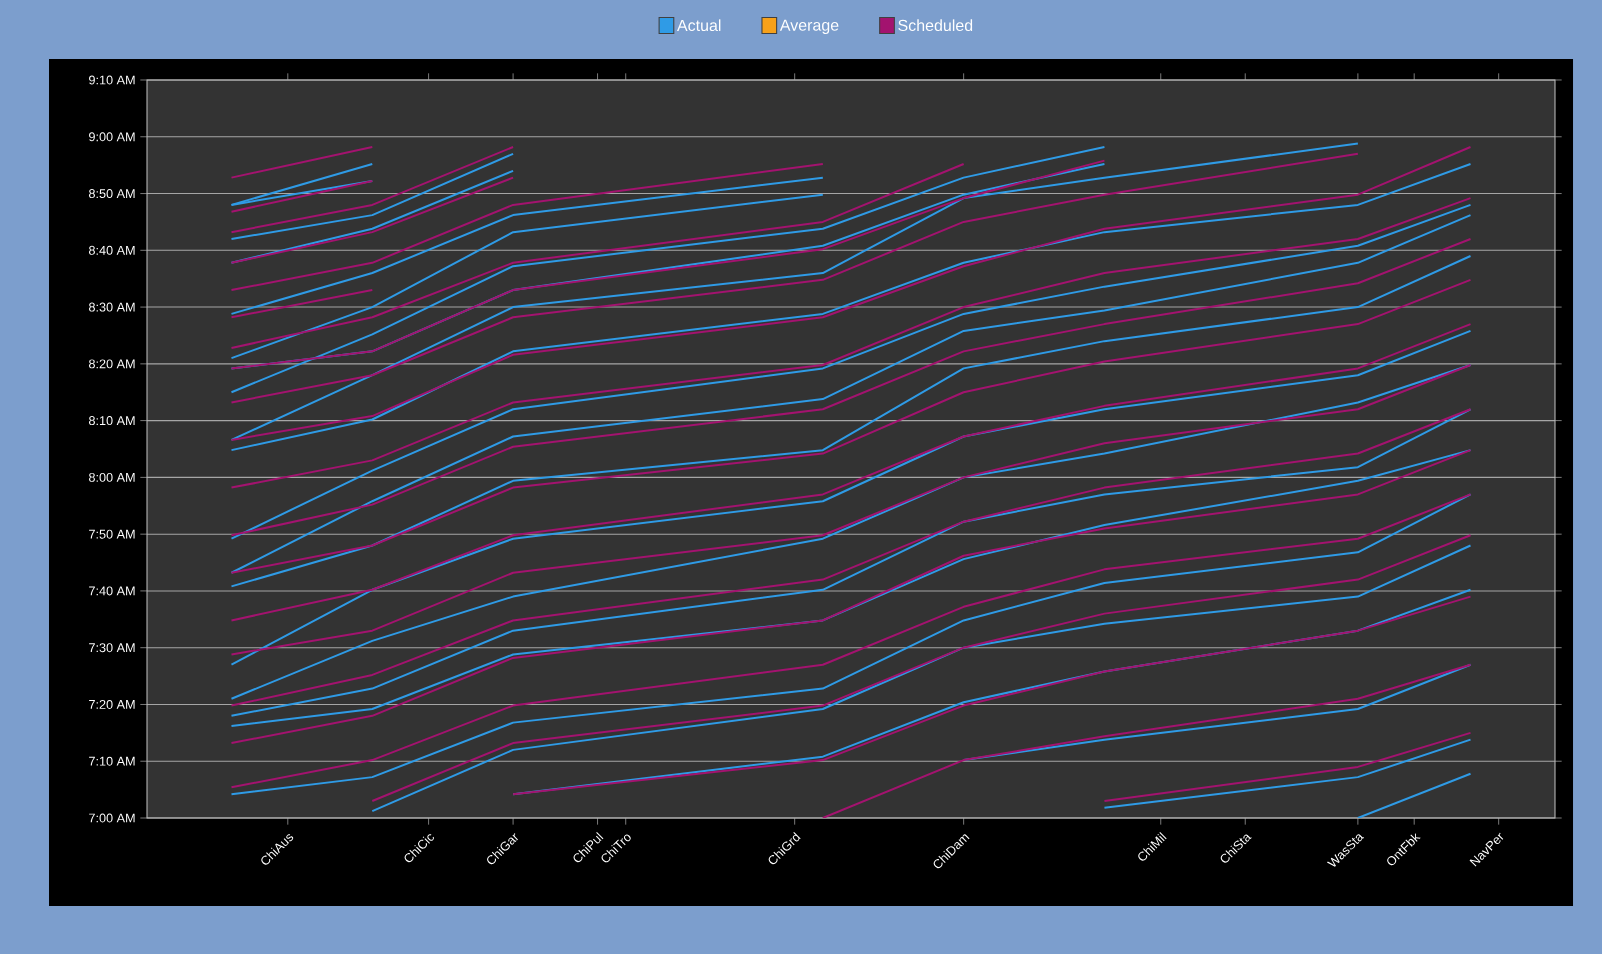 The width and height of the screenshot is (1602, 954). What do you see at coordinates (112, 704) in the screenshot?
I see `y-tick-label: 7:20 AM` at bounding box center [112, 704].